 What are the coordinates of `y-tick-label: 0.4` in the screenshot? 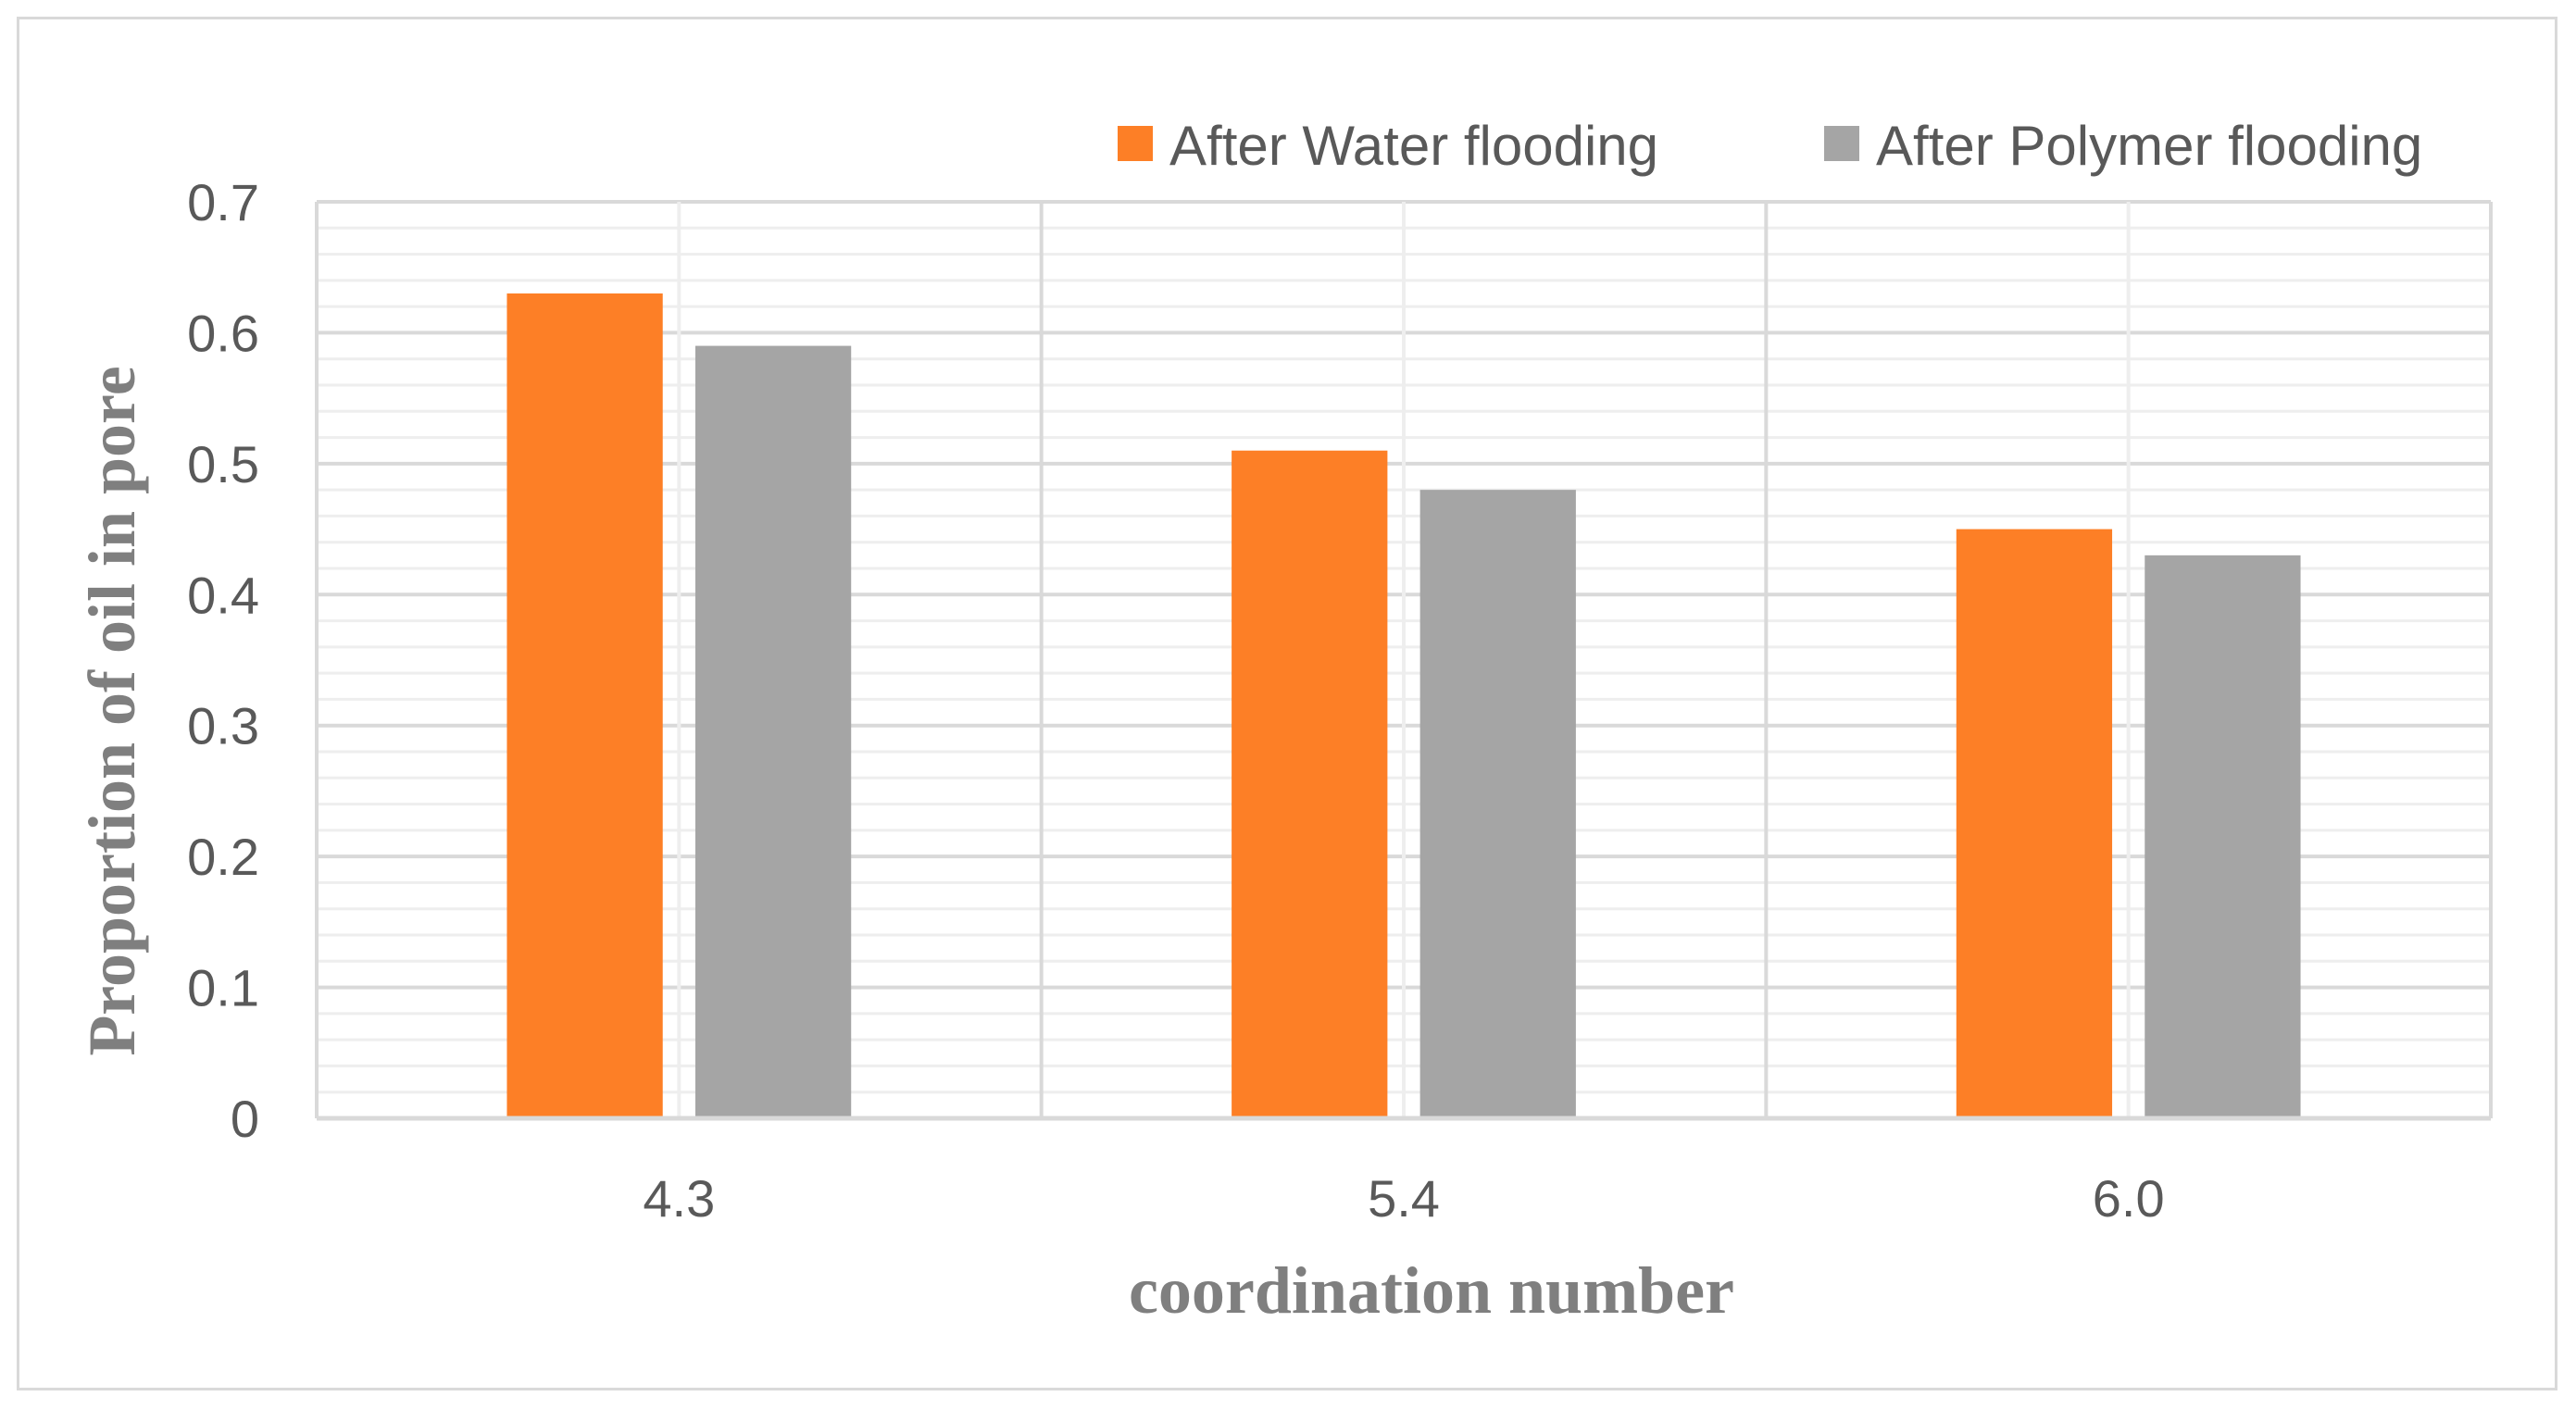 It's located at (223, 595).